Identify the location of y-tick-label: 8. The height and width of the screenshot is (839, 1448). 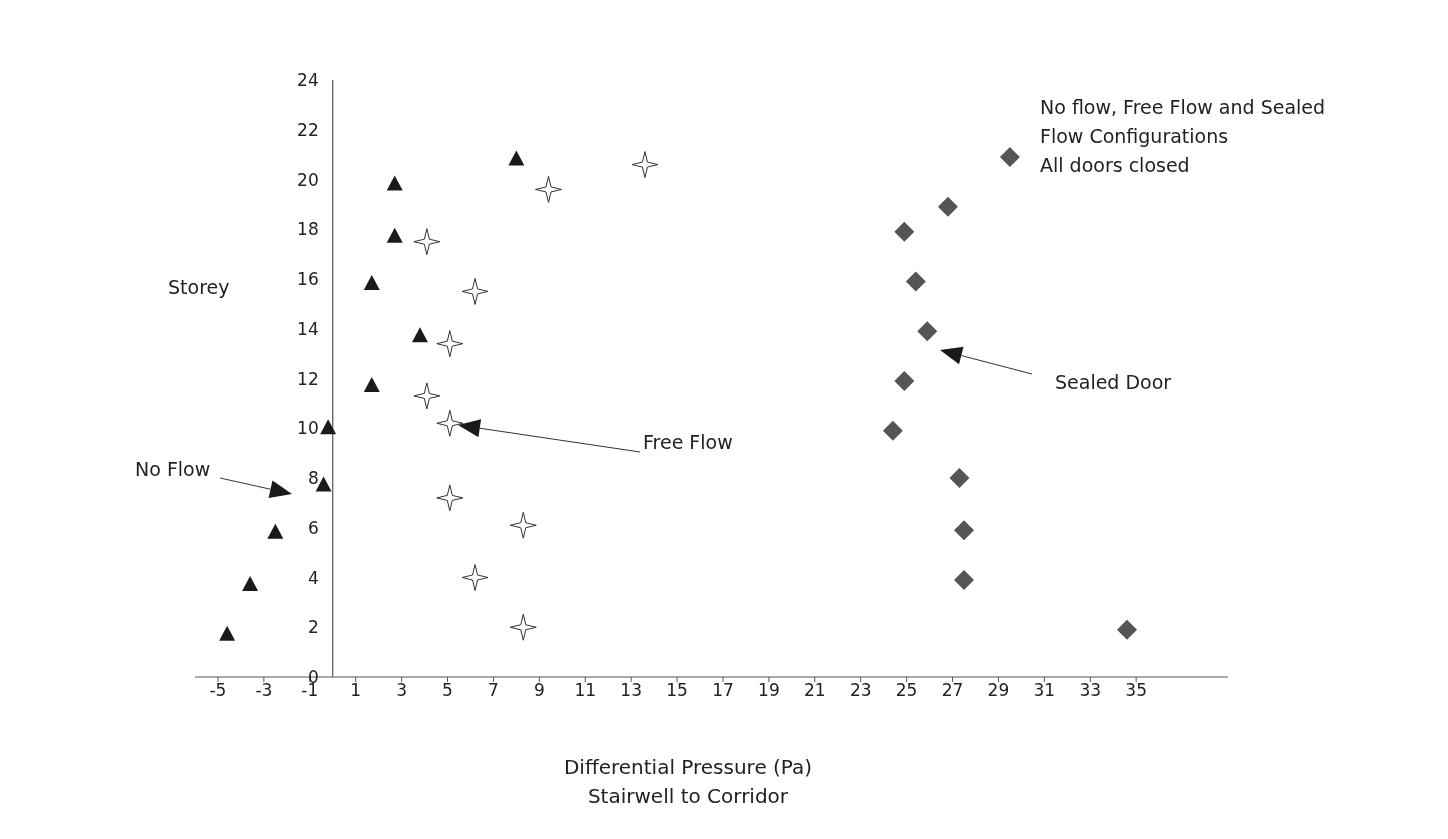
(313, 478).